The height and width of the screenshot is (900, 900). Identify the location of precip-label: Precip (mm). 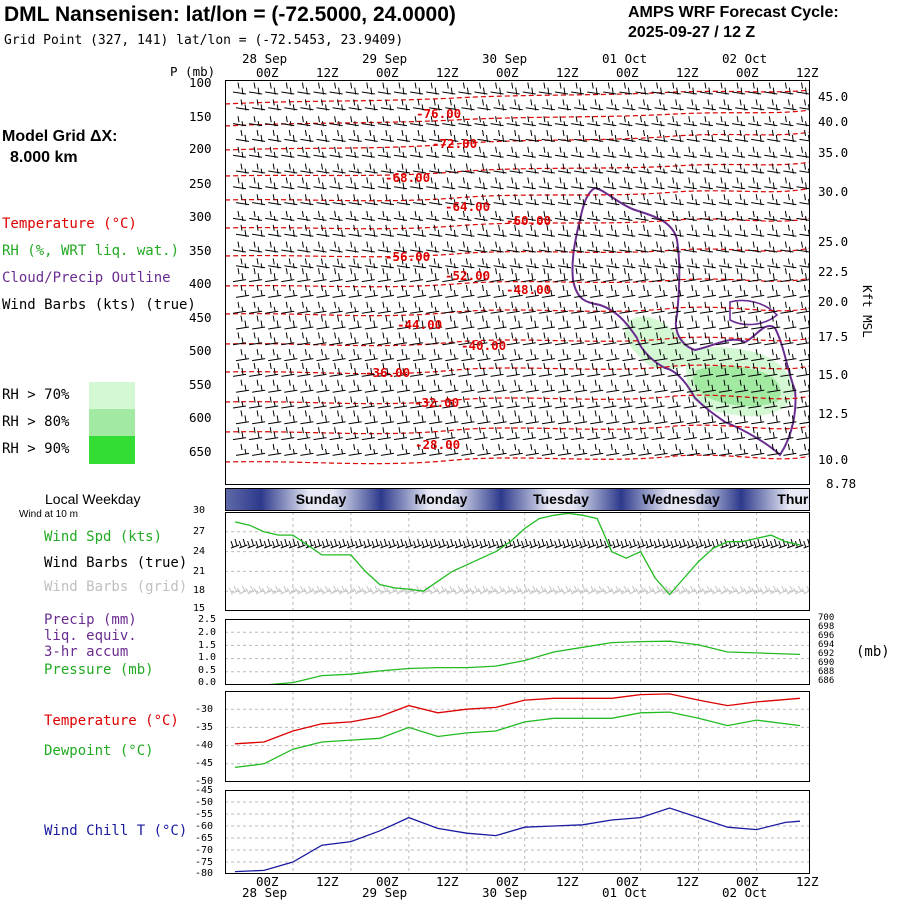
(90, 620).